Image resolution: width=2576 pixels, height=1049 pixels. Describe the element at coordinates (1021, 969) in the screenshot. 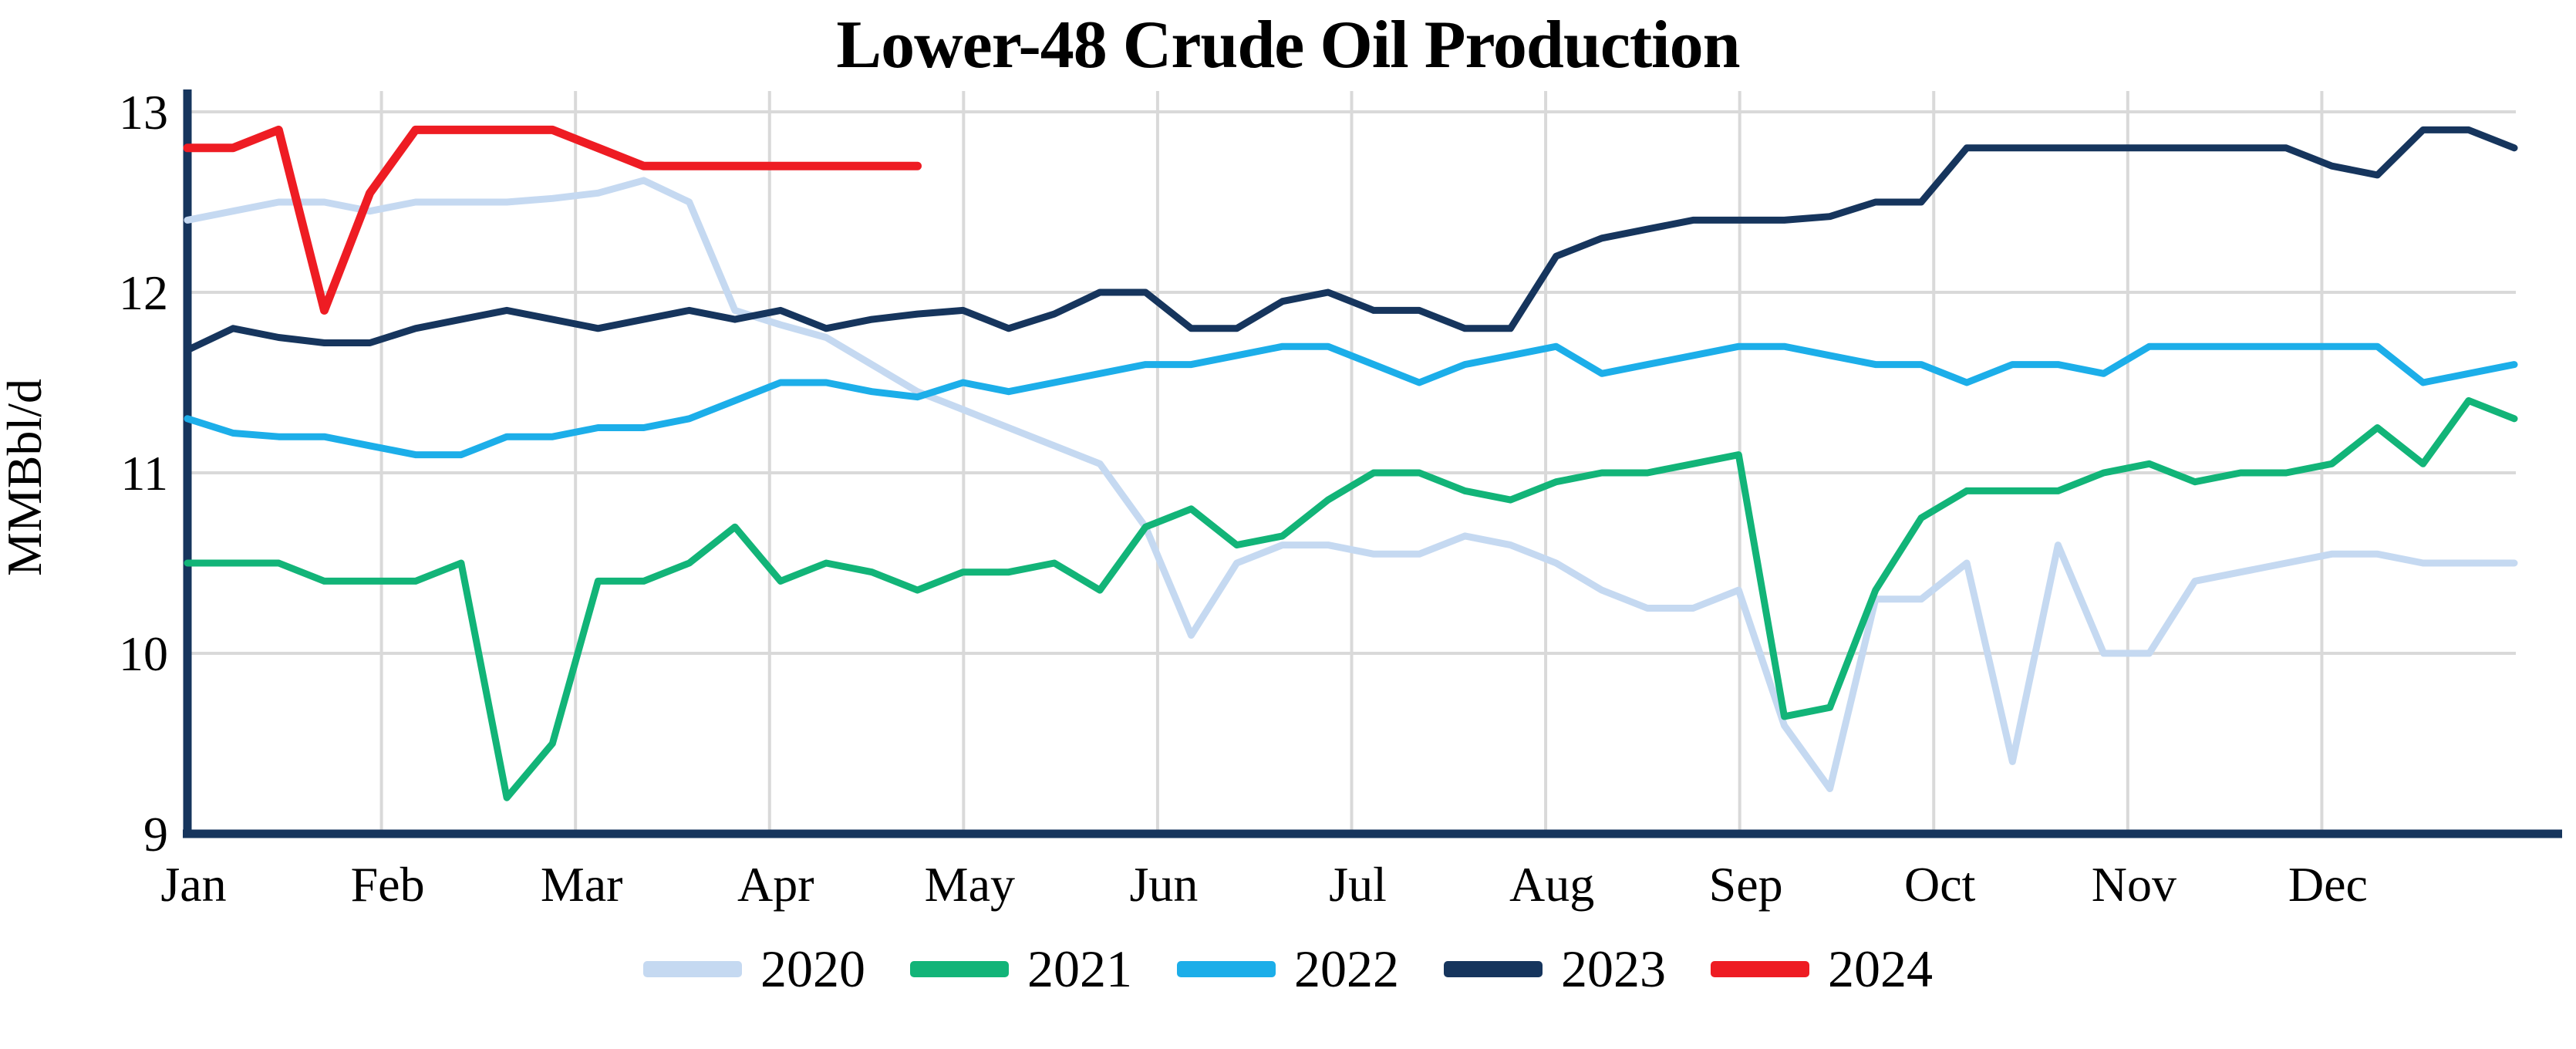

I see `legend-item-2021: 2021` at that location.